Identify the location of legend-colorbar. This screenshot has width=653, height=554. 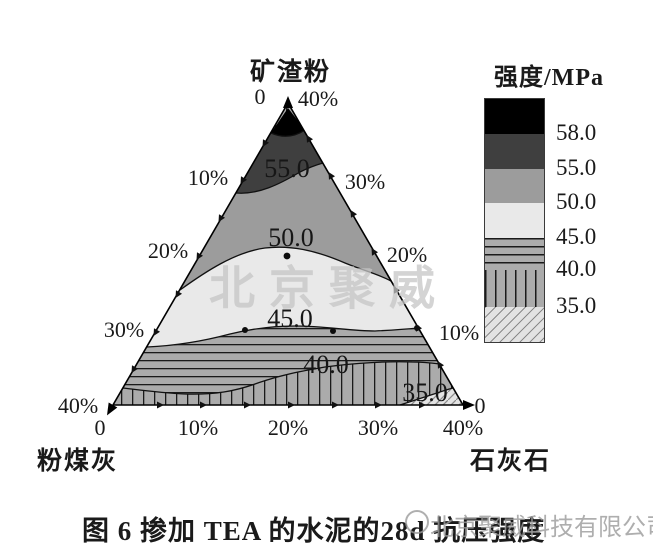
(514, 220).